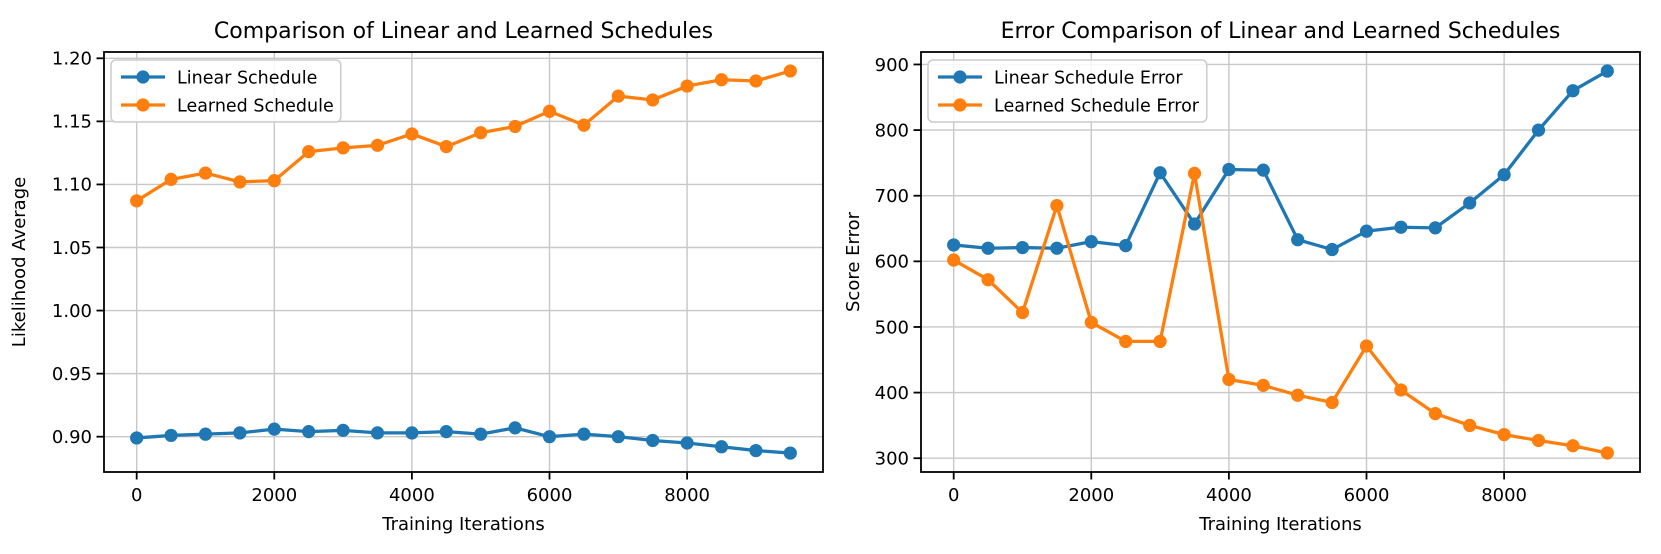 The image size is (1661, 554). What do you see at coordinates (687, 495) in the screenshot?
I see `x-tick-label: 8000` at bounding box center [687, 495].